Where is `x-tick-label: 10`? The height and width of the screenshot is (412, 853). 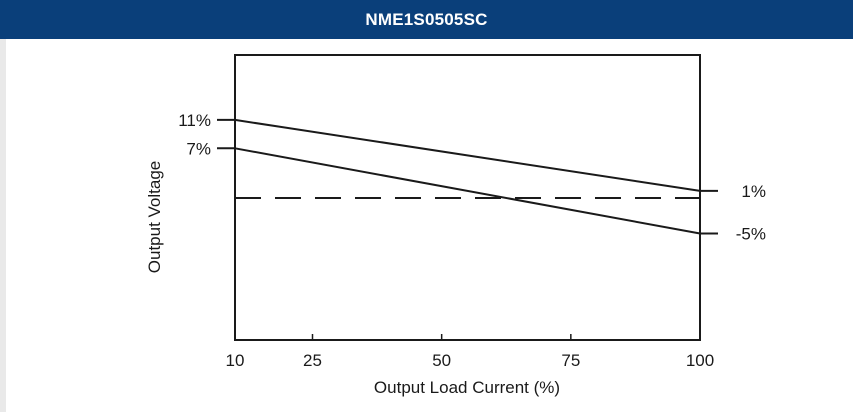 x-tick-label: 10 is located at coordinates (235, 360).